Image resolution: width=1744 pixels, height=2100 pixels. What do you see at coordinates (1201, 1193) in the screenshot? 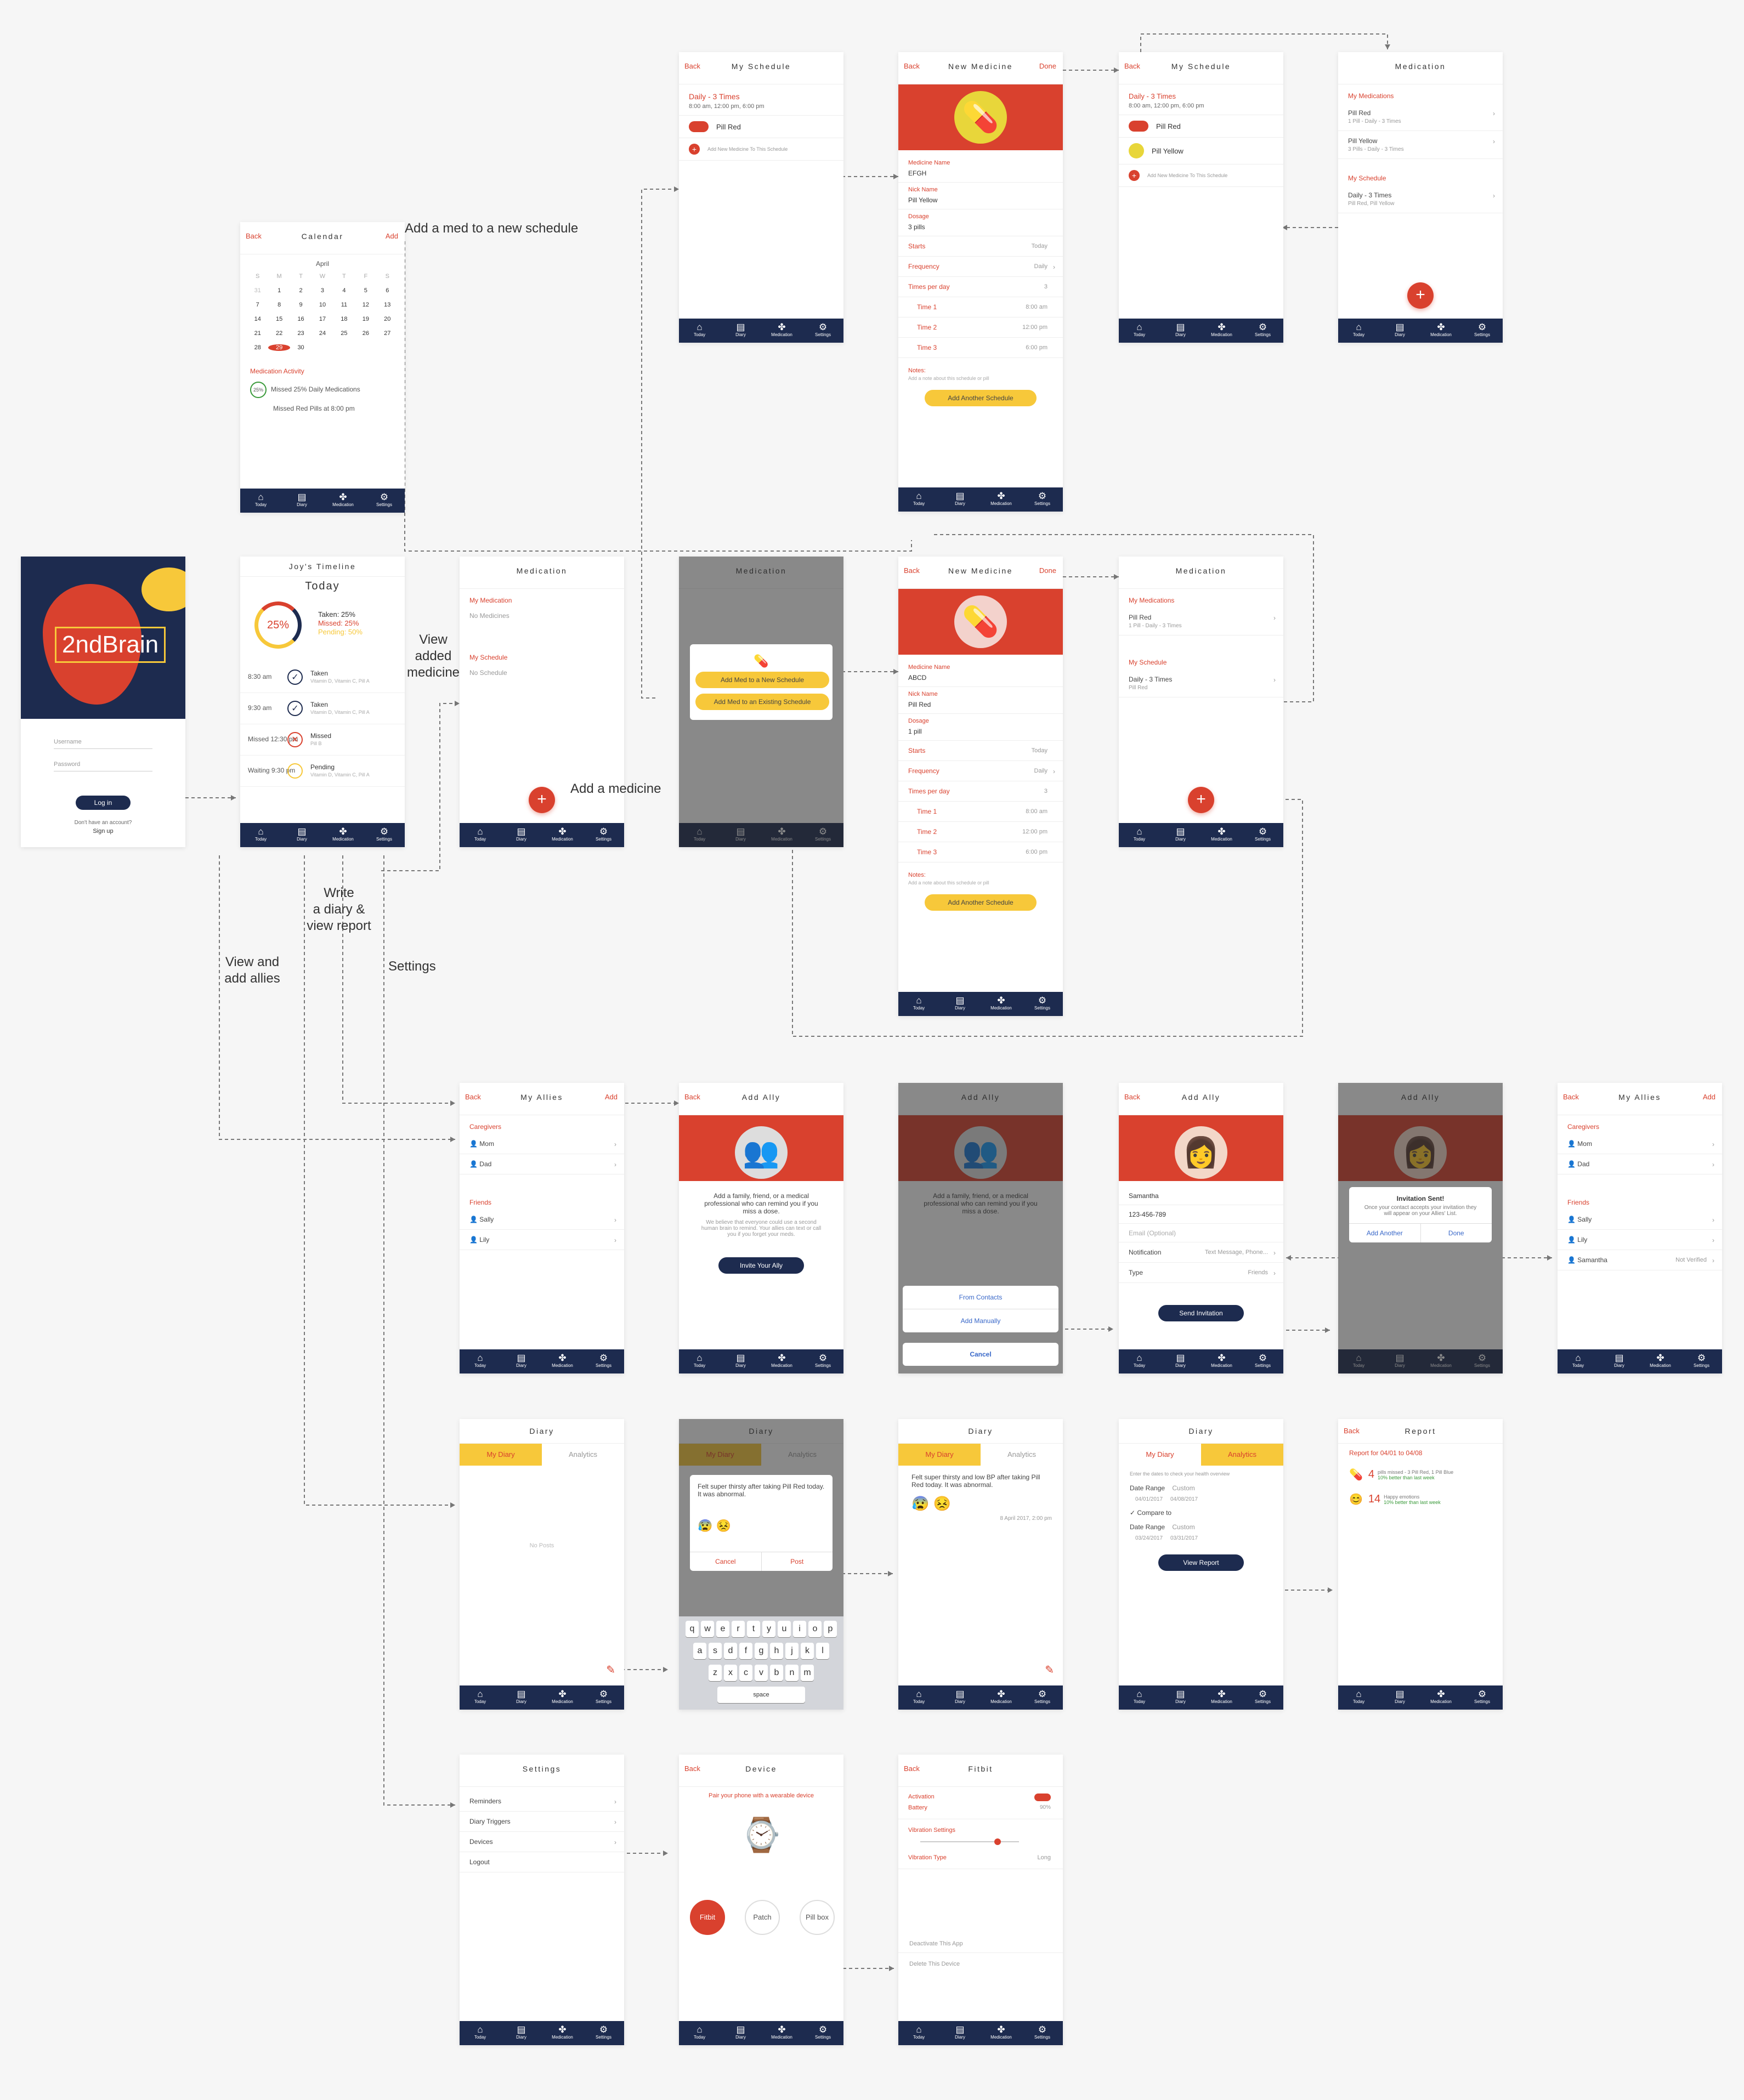
I see `name-field: Samantha` at bounding box center [1201, 1193].